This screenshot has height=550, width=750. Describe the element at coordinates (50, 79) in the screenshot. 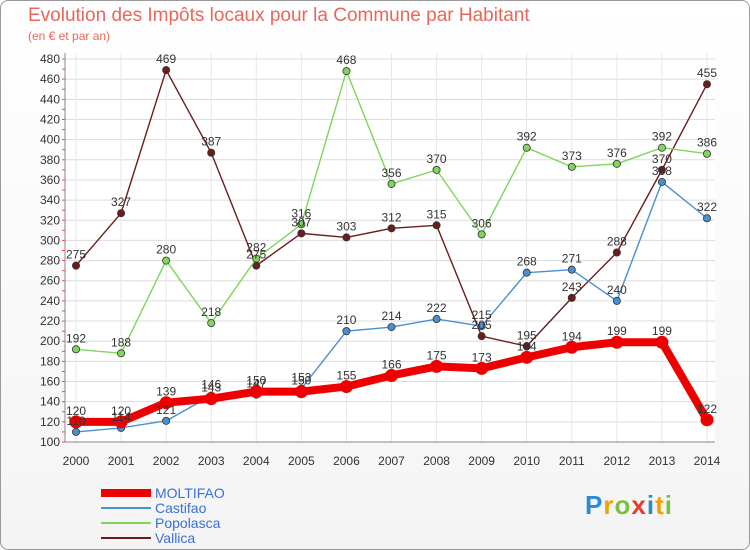

I see `y-tick-label: 460` at that location.